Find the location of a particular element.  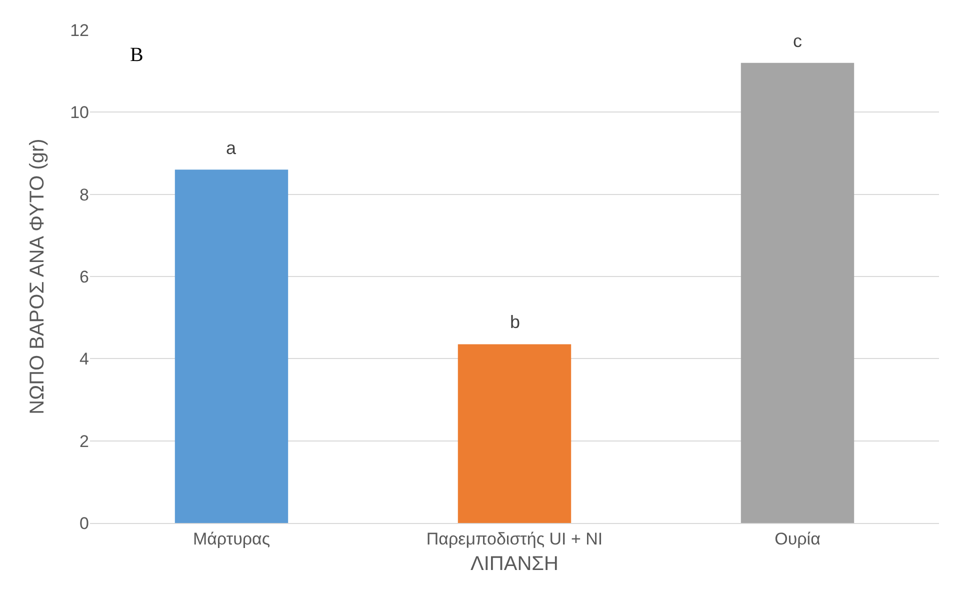

x-tick-label: Ουρία is located at coordinates (797, 538).